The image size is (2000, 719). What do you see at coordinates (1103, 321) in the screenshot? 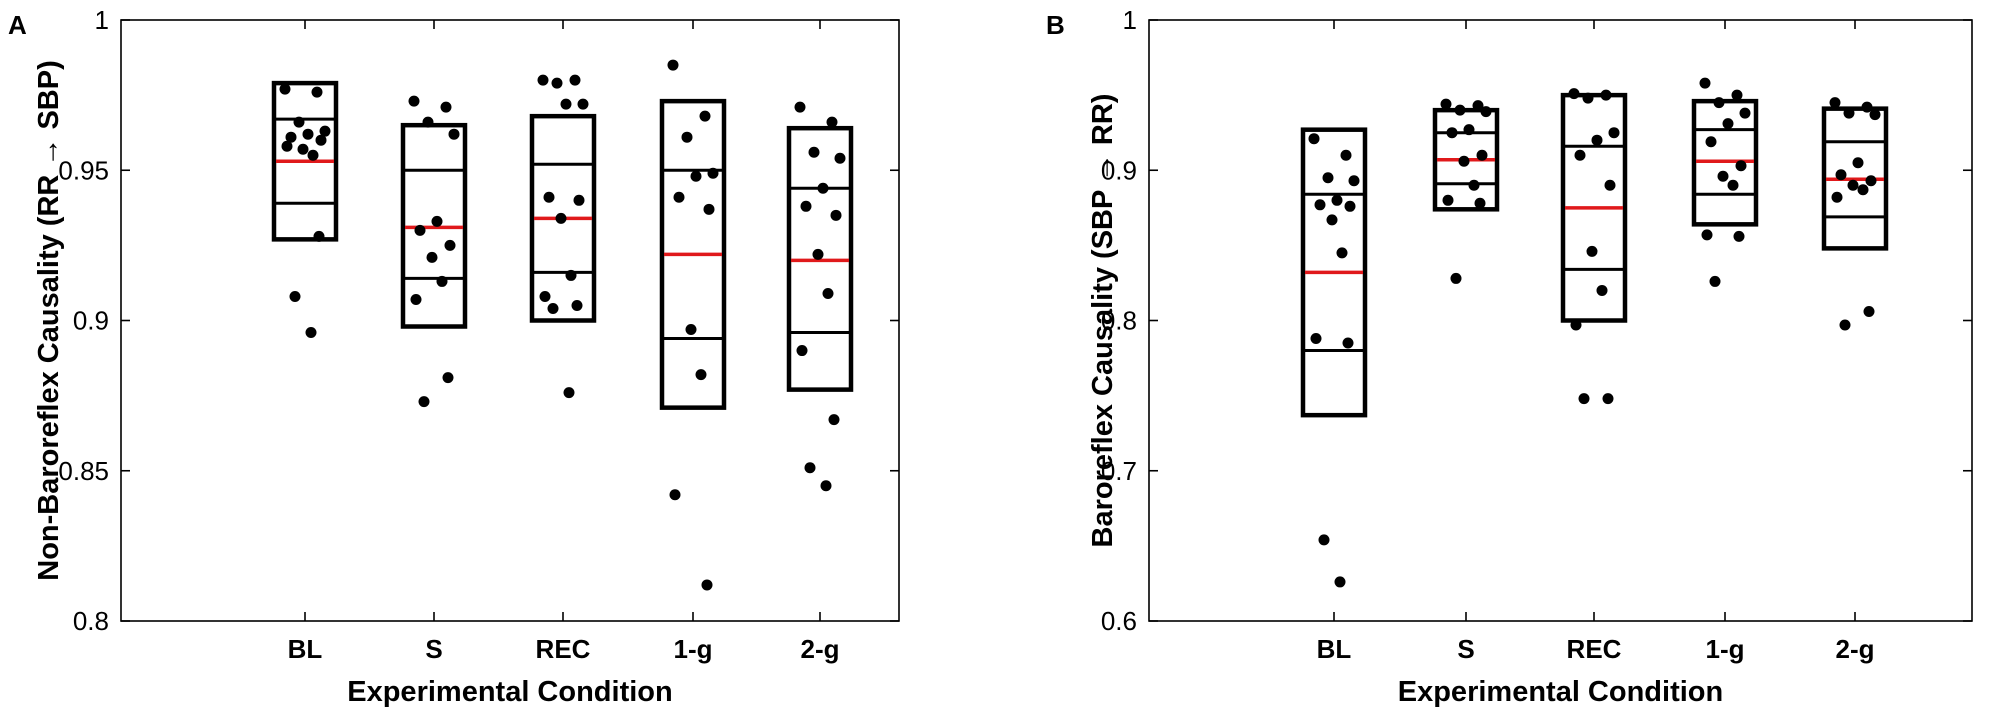
I see `y-axis-title: Baroreflex Causality (SBP → RR)` at bounding box center [1103, 321].